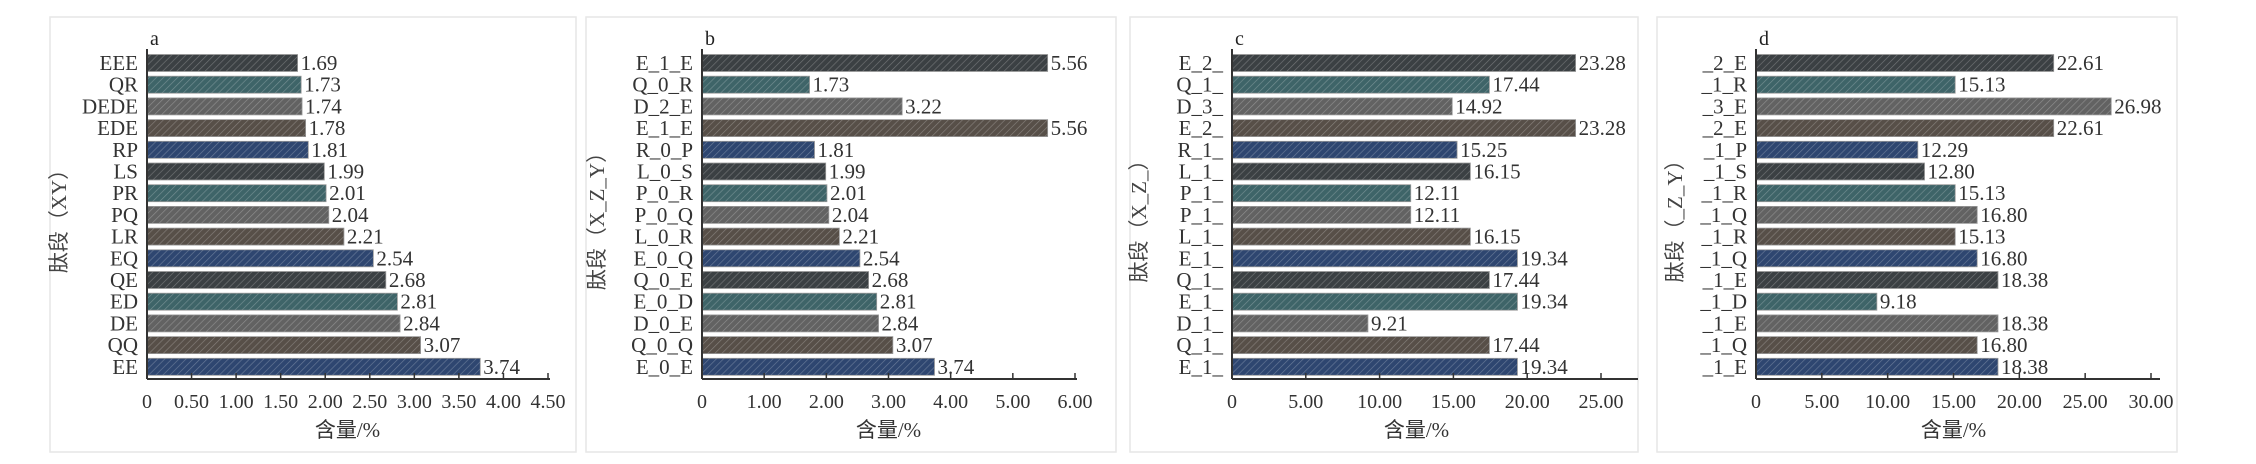  I want to click on x-tick-label: 2.50, so click(369, 402).